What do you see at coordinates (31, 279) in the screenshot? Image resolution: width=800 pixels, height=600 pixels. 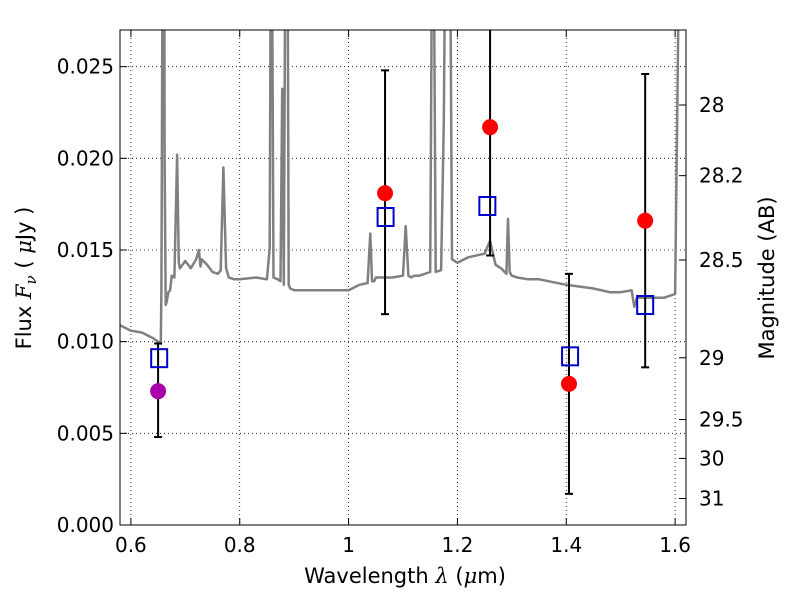 I see `y-axis-nu: ν` at bounding box center [31, 279].